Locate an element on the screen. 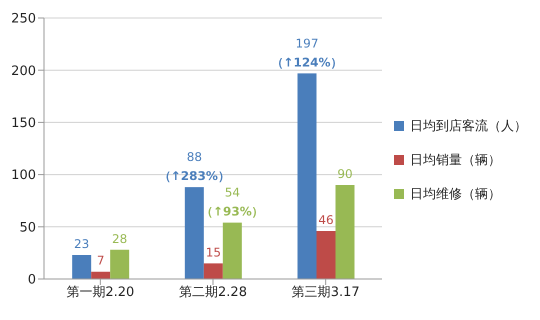 This screenshot has height=320, width=540. x-tick-label: 第一期2.20 is located at coordinates (100, 292).